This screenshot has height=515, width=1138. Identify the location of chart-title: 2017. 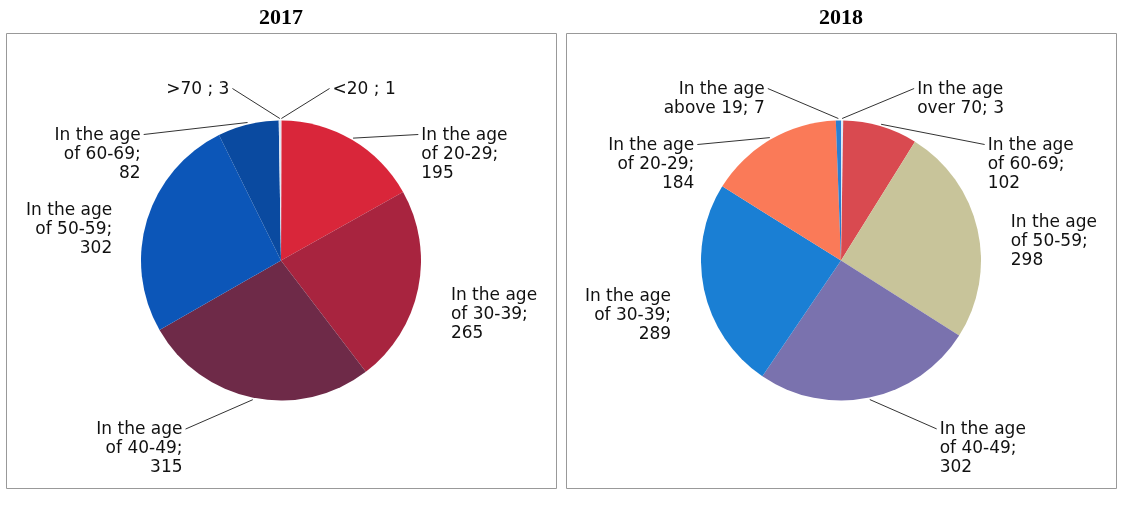
(281, 16).